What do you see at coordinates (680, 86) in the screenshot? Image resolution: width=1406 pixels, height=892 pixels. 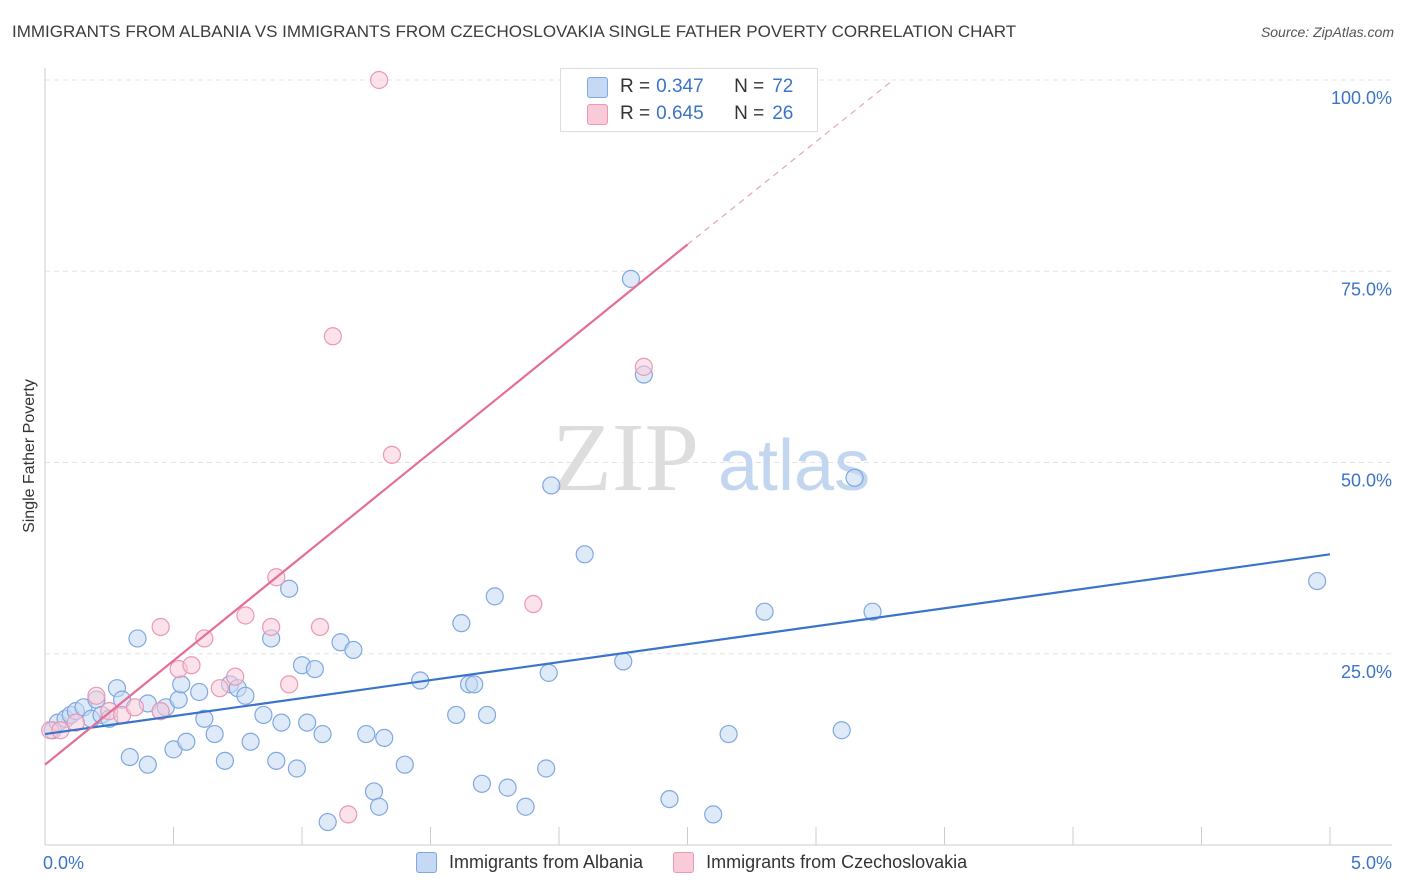 I see `r-value-albania: 0.347` at bounding box center [680, 86].